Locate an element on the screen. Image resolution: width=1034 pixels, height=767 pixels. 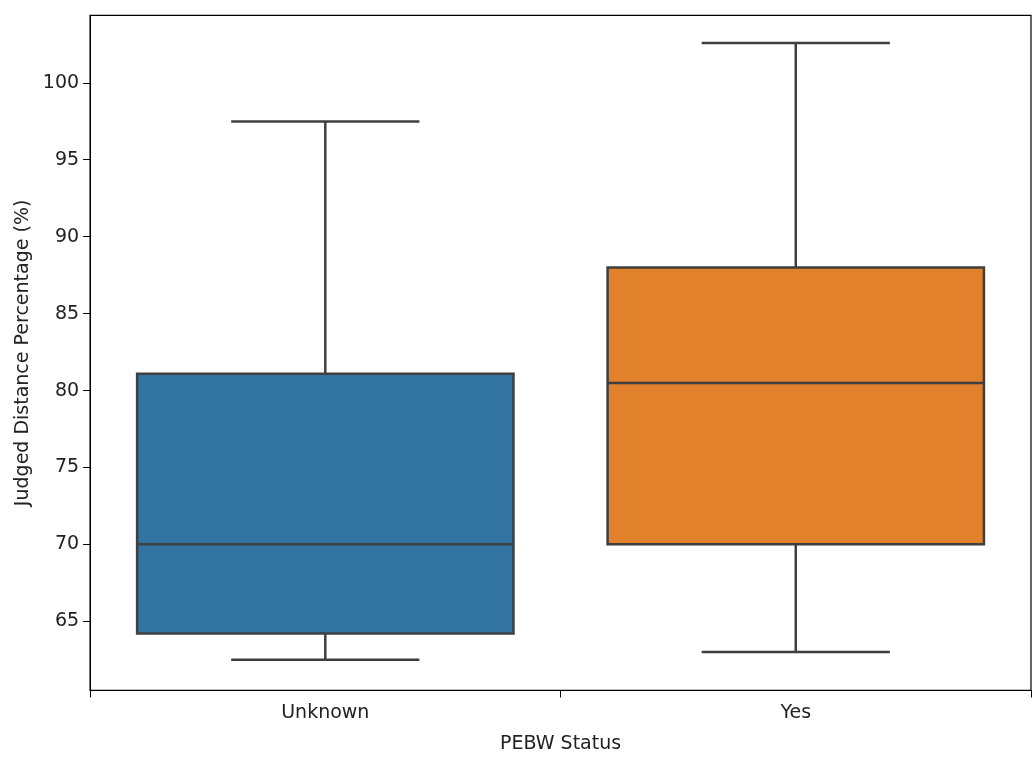
y-tick-label: 90 is located at coordinates (67, 234).